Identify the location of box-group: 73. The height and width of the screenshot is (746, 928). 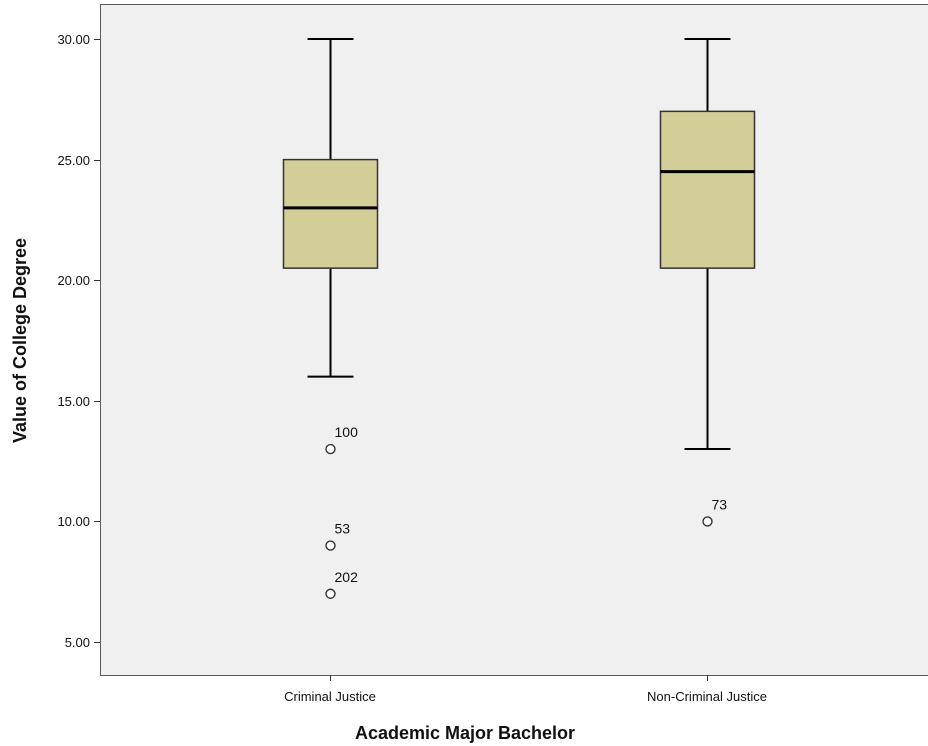
(707, 282).